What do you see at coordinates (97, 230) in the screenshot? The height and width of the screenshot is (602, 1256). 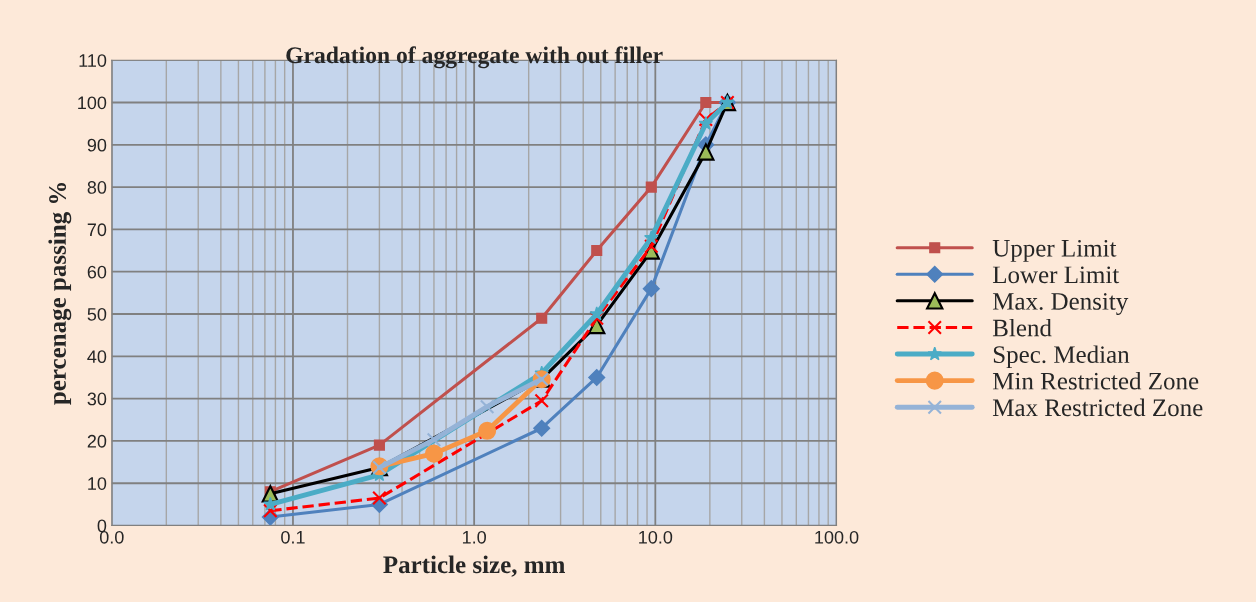 I see `y-tick-label: 70` at bounding box center [97, 230].